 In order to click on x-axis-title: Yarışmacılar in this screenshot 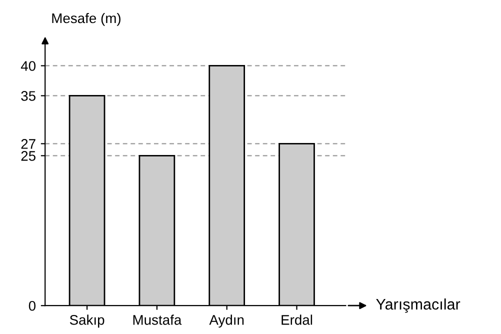, I will do `click(418, 305)`.